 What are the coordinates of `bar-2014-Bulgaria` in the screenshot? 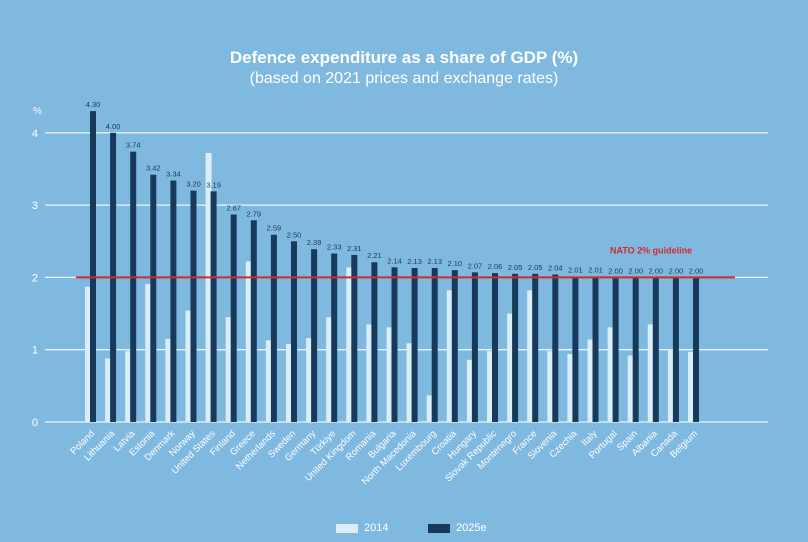 It's located at (389, 374).